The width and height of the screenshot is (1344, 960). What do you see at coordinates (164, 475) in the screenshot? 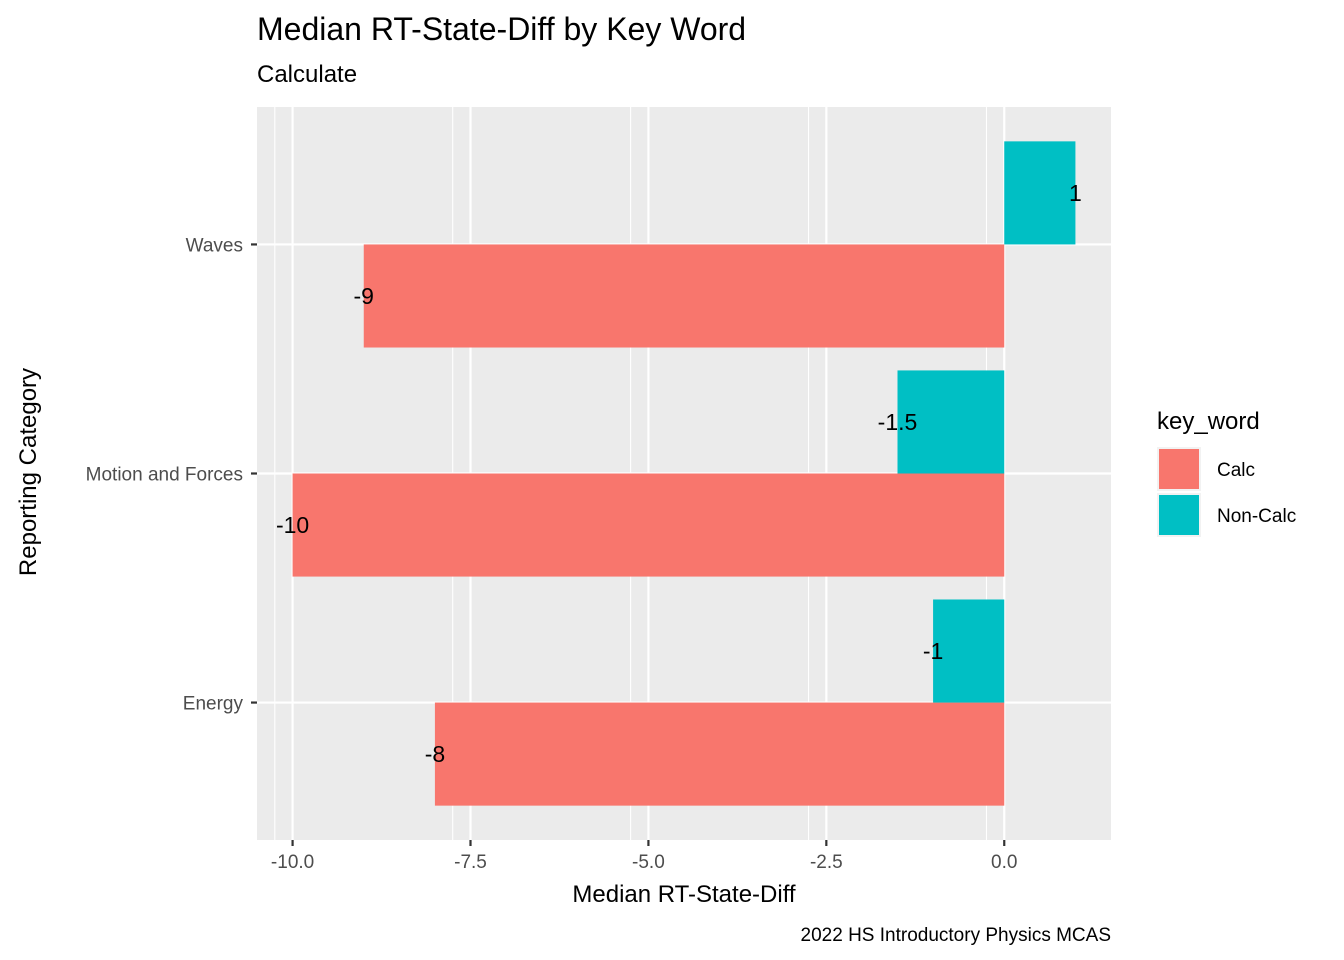
I see `y-tick-label: Motion and Forces` at bounding box center [164, 475].